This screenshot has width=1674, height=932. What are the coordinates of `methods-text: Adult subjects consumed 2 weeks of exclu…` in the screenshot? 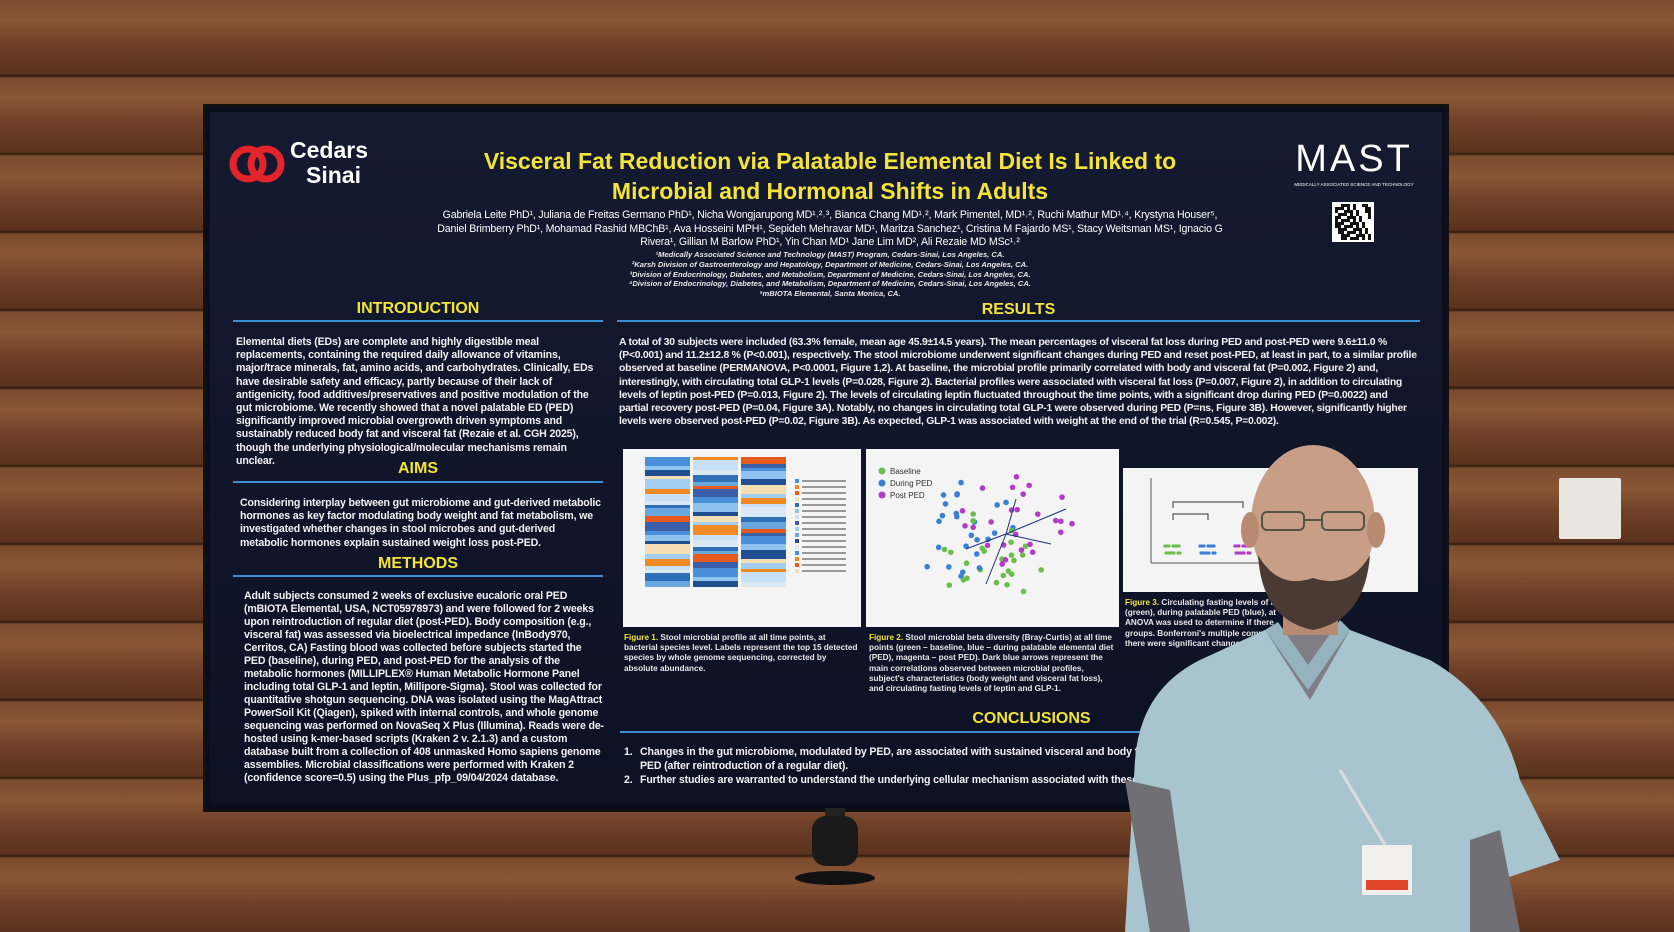 It's located at (424, 687).